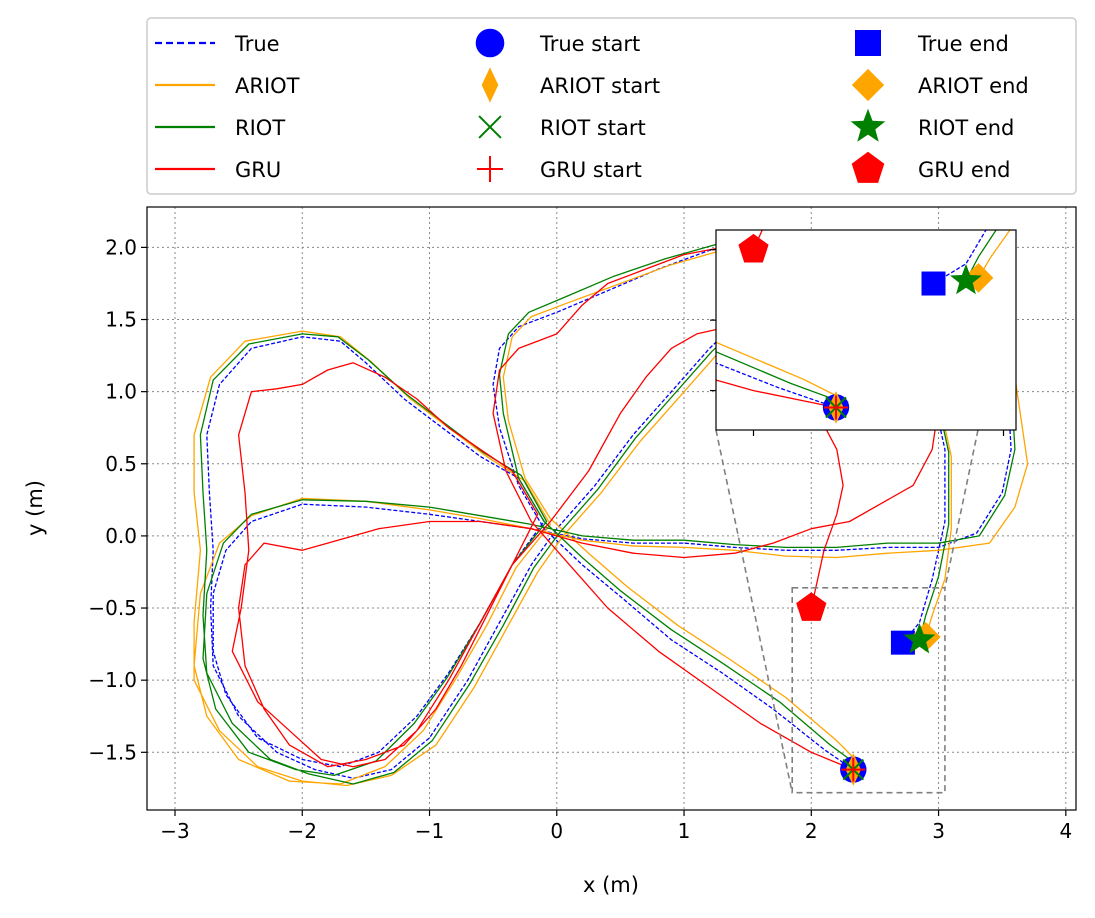 The height and width of the screenshot is (918, 1095). What do you see at coordinates (753, 248) in the screenshot?
I see `inset-marker-gru-end` at bounding box center [753, 248].